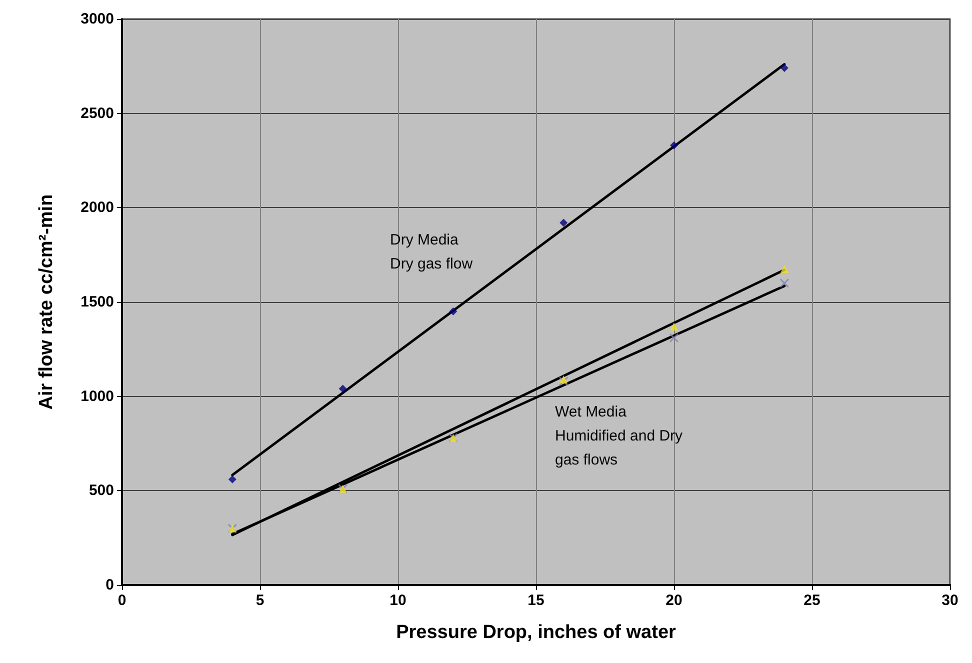 Image resolution: width=972 pixels, height=663 pixels. I want to click on x-tick-label: 15, so click(536, 600).